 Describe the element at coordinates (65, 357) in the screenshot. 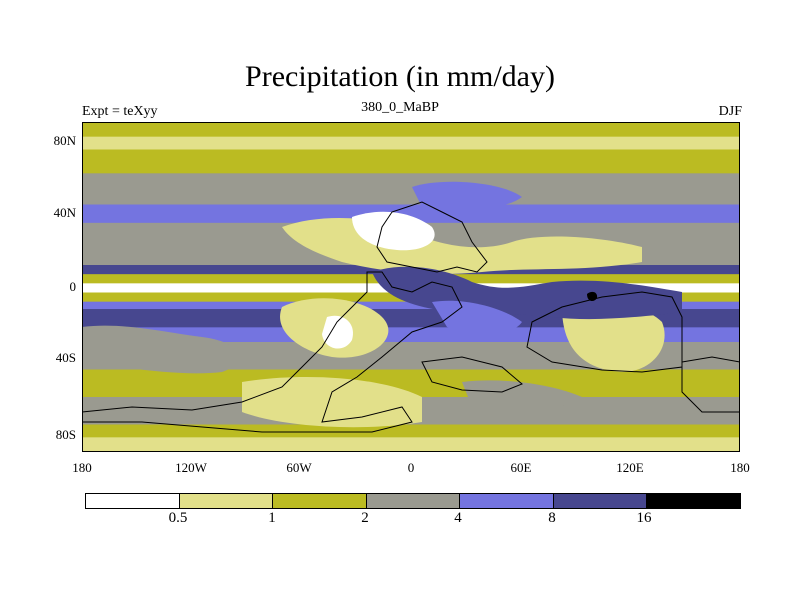

I see `lat-label-40s: 40S` at that location.